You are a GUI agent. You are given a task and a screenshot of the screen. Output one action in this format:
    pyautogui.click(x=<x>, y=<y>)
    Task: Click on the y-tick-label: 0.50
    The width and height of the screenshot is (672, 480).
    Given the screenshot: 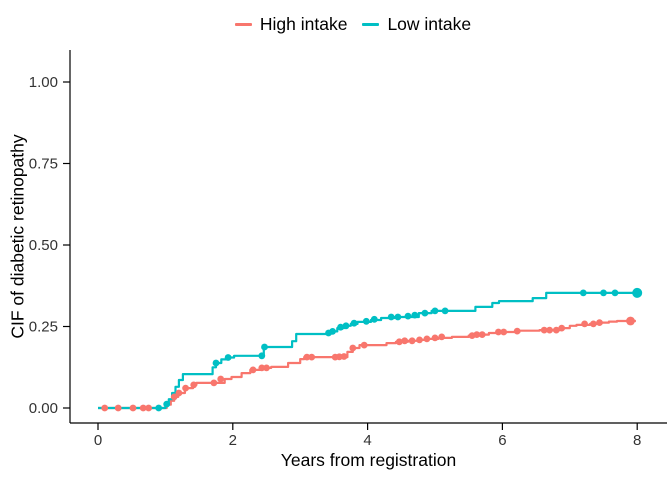 What is the action you would take?
    pyautogui.click(x=43, y=245)
    